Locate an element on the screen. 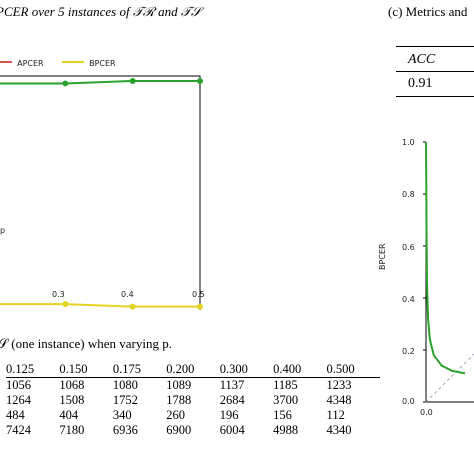 The width and height of the screenshot is (474, 474). table-cell: 404 is located at coordinates (69, 415).